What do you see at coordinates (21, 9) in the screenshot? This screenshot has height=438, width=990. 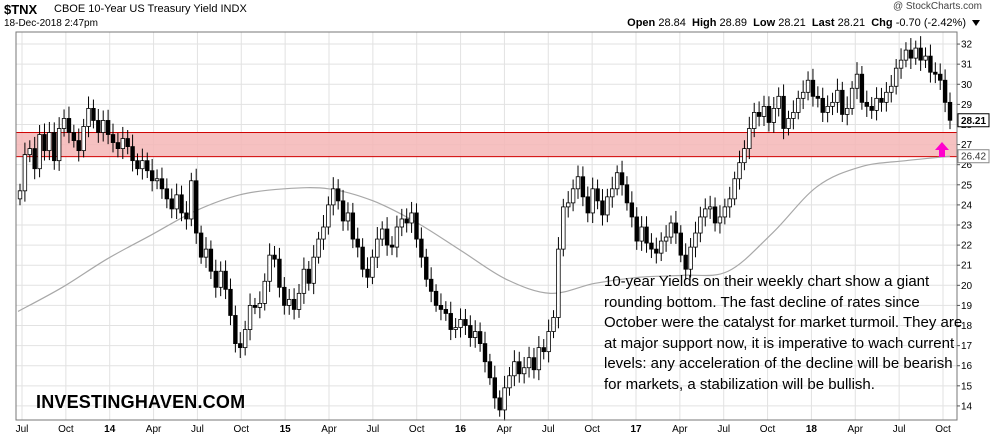 I see `symbol: $TNX` at bounding box center [21, 9].